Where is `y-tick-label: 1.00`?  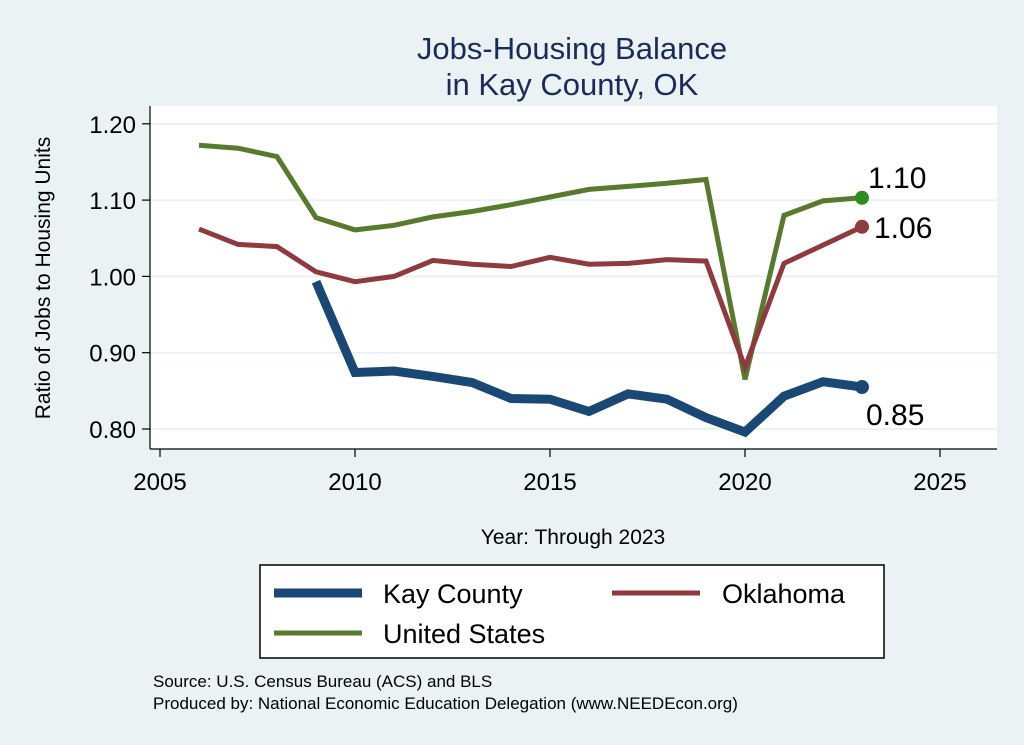 y-tick-label: 1.00 is located at coordinates (112, 277).